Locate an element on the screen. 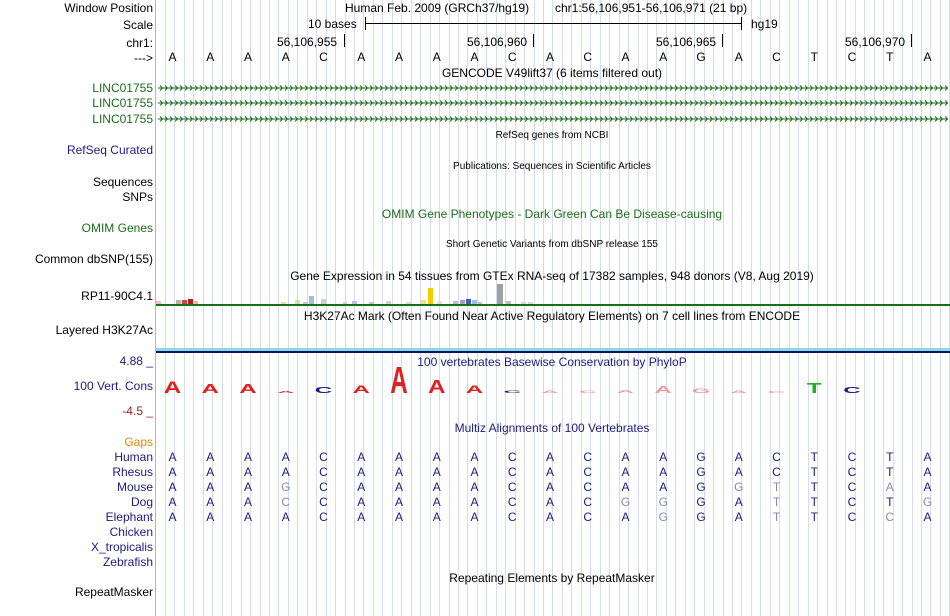  species-label-chicken: Chicken is located at coordinates (131, 532).